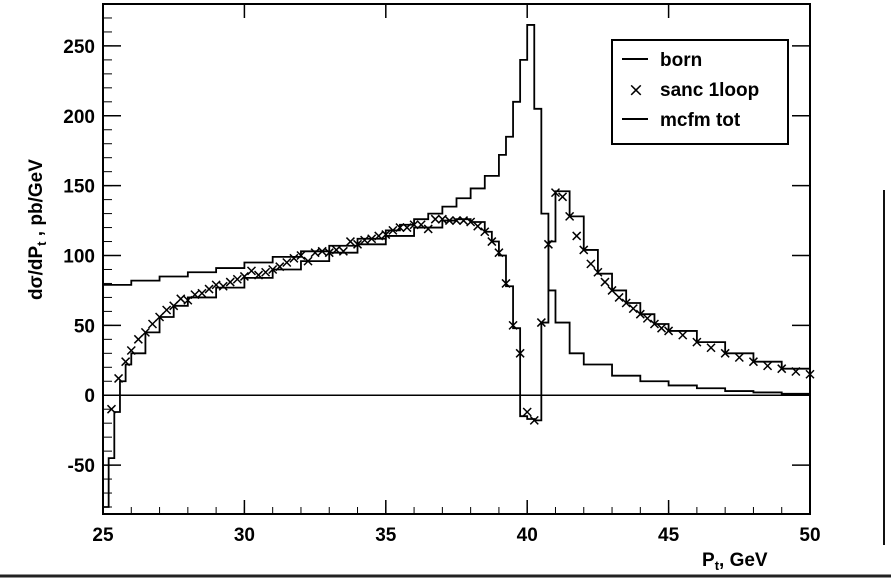 Image resolution: width=891 pixels, height=578 pixels. I want to click on legend: born × sanc 1loop mcfm tot, so click(700, 92).